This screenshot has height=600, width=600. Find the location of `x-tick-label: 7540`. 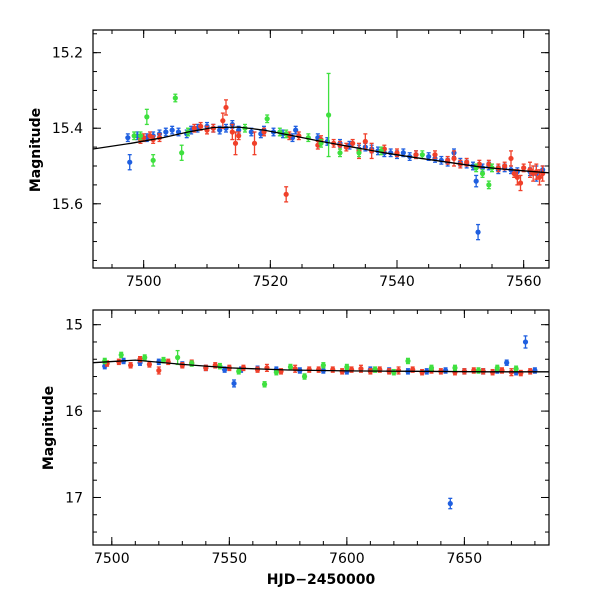

x-tick-label: 7540 is located at coordinates (397, 282).